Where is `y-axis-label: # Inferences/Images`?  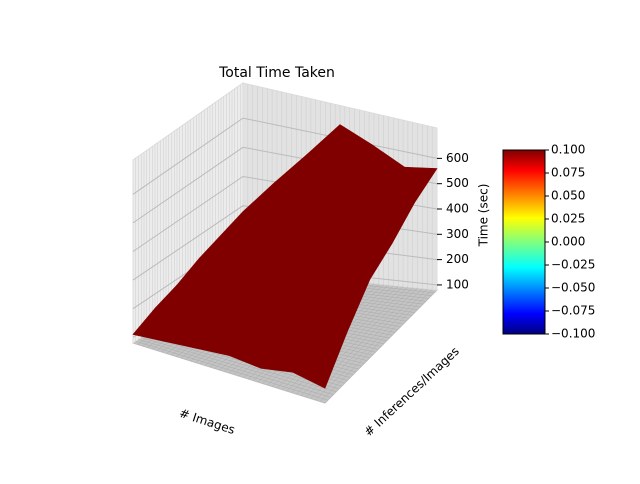 y-axis-label: # Inferences/Images is located at coordinates (411, 391).